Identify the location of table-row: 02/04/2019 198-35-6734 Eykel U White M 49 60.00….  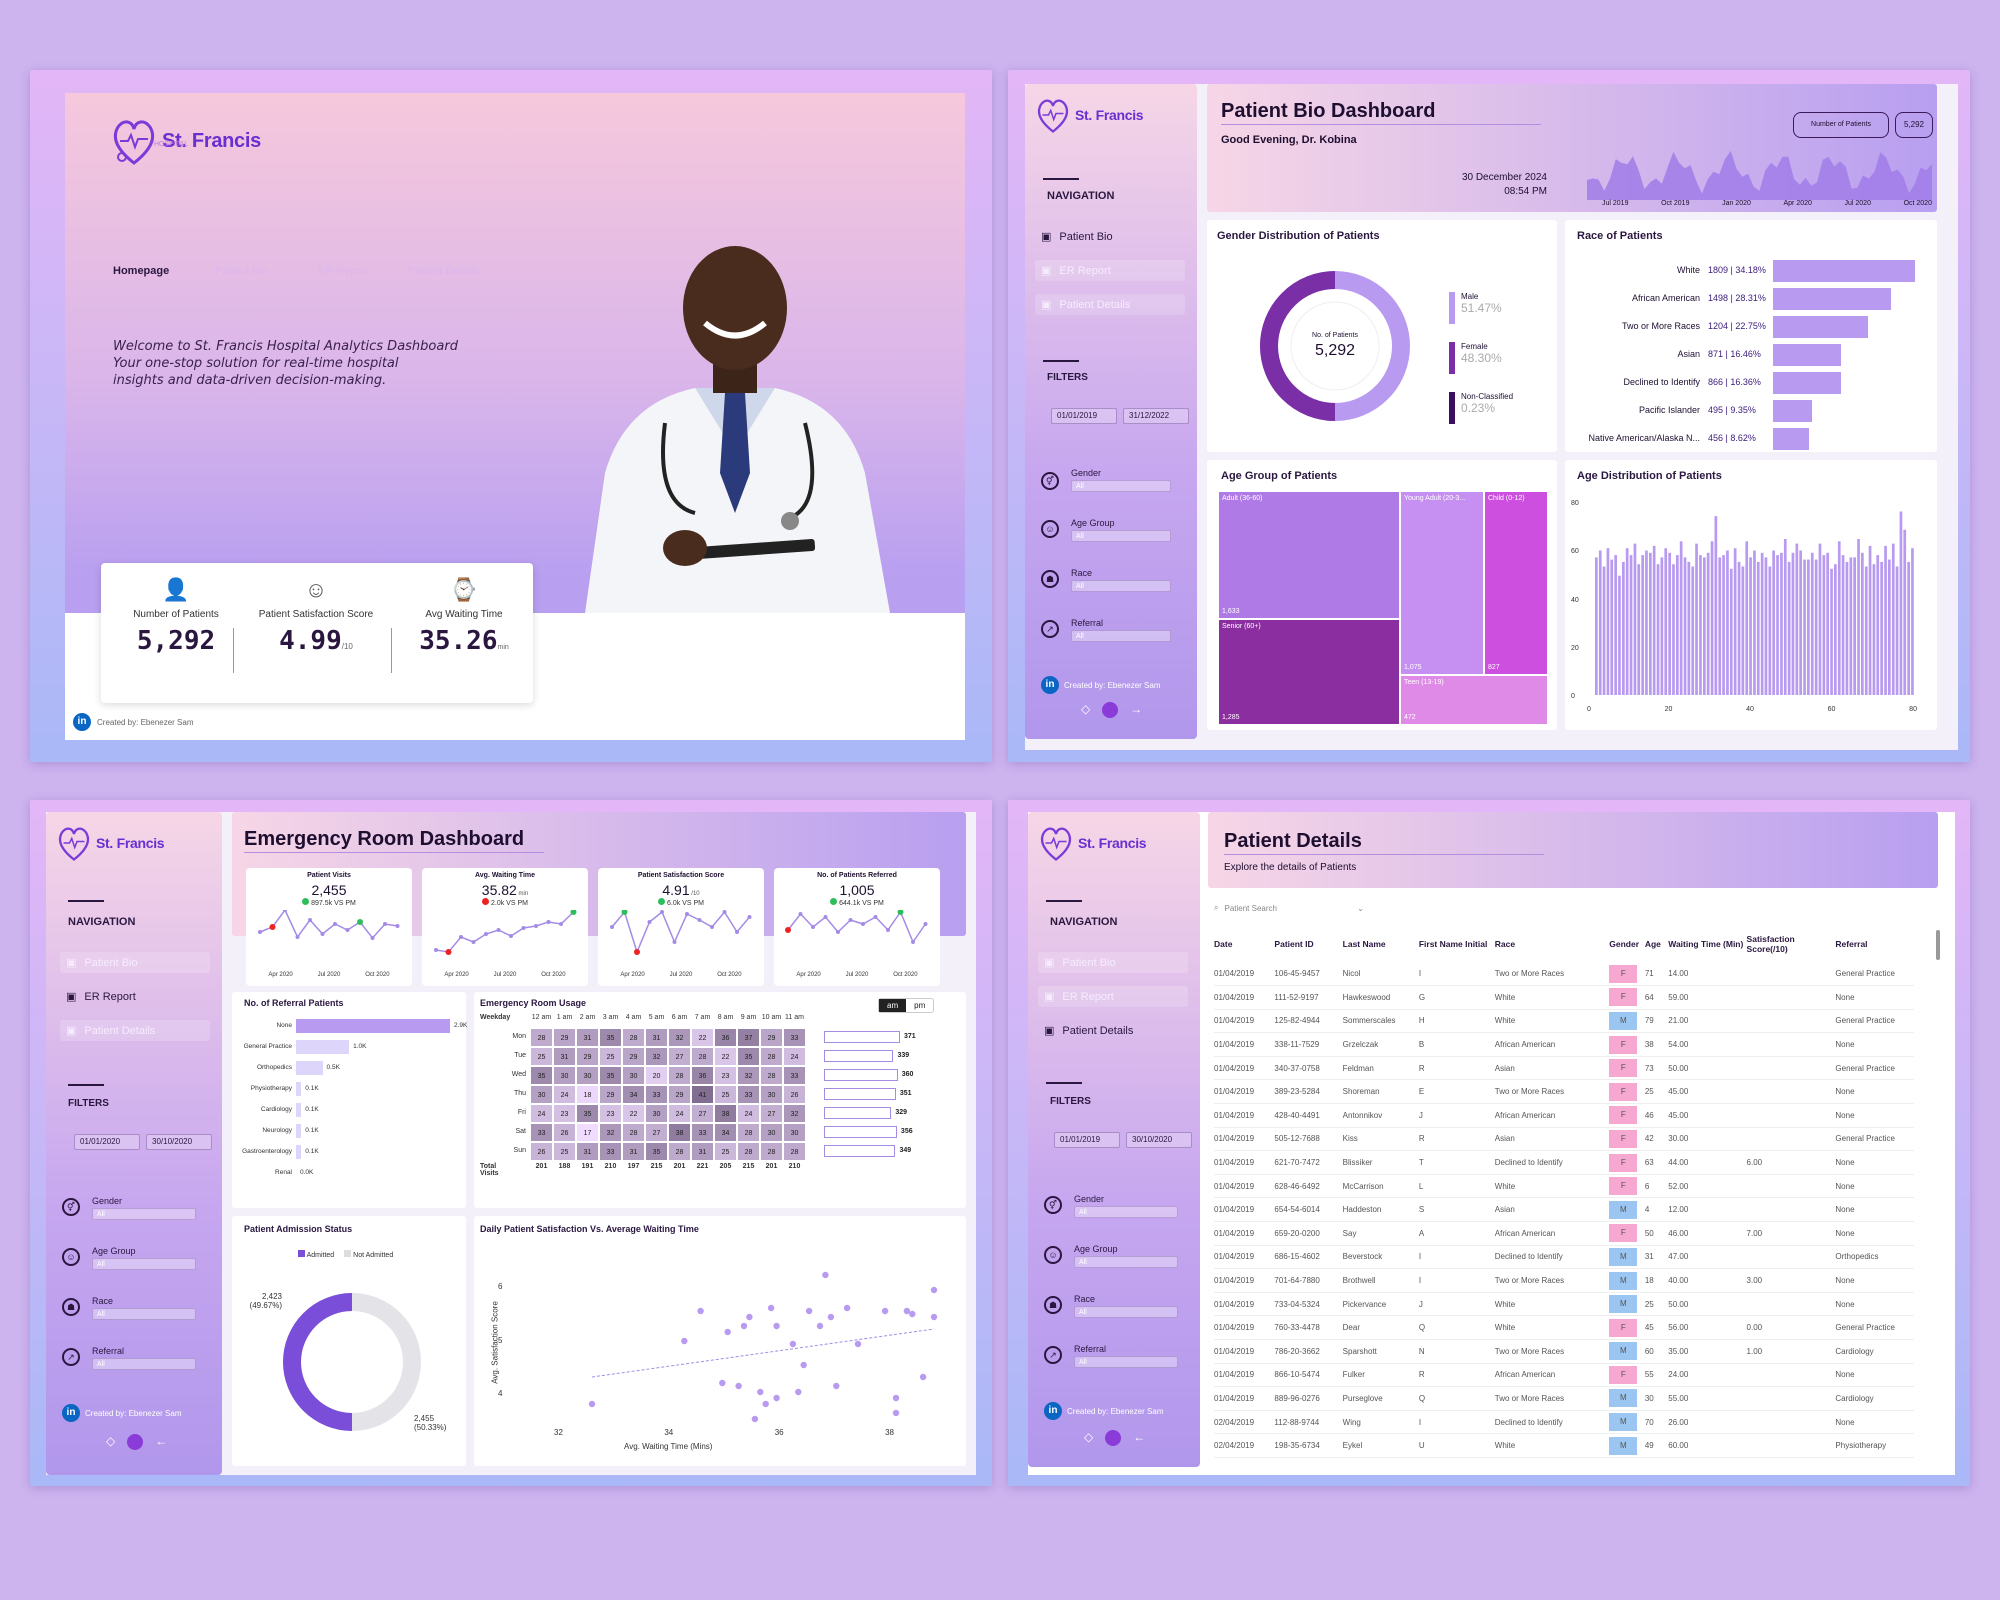
(1564, 1445).